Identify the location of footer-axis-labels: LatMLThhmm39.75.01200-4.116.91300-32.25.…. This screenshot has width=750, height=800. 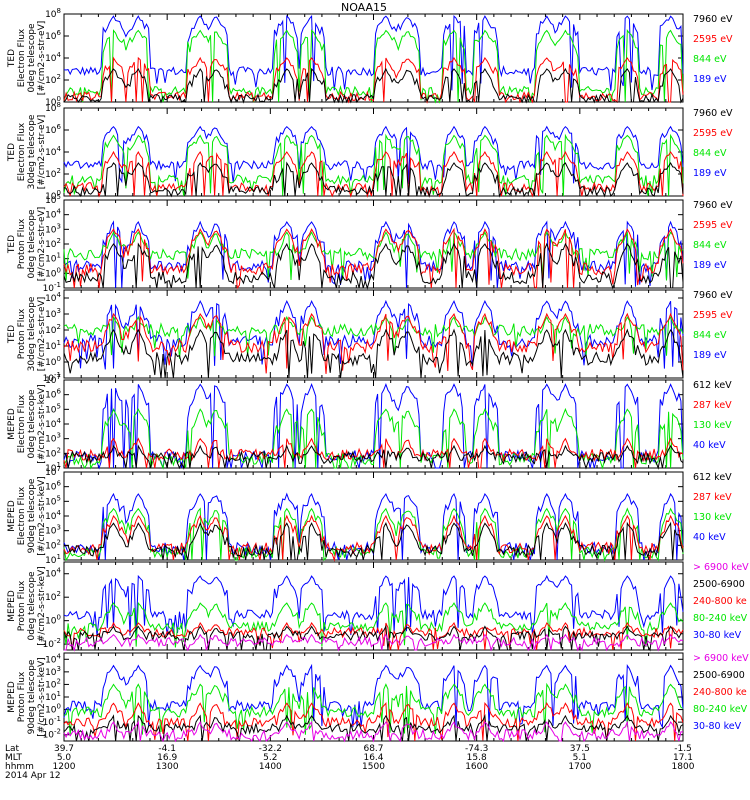
(350, 762).